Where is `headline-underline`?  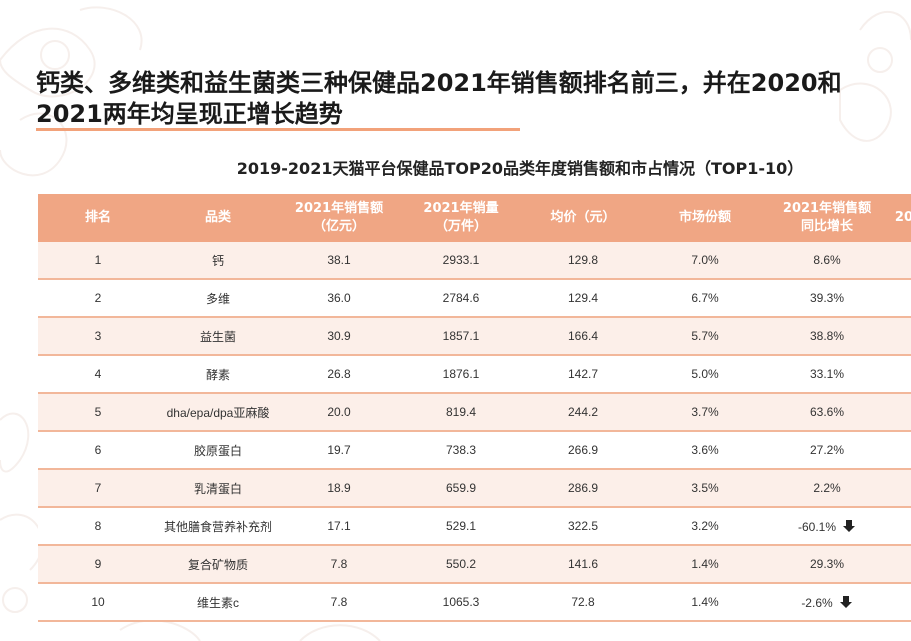
headline-underline is located at coordinates (278, 129).